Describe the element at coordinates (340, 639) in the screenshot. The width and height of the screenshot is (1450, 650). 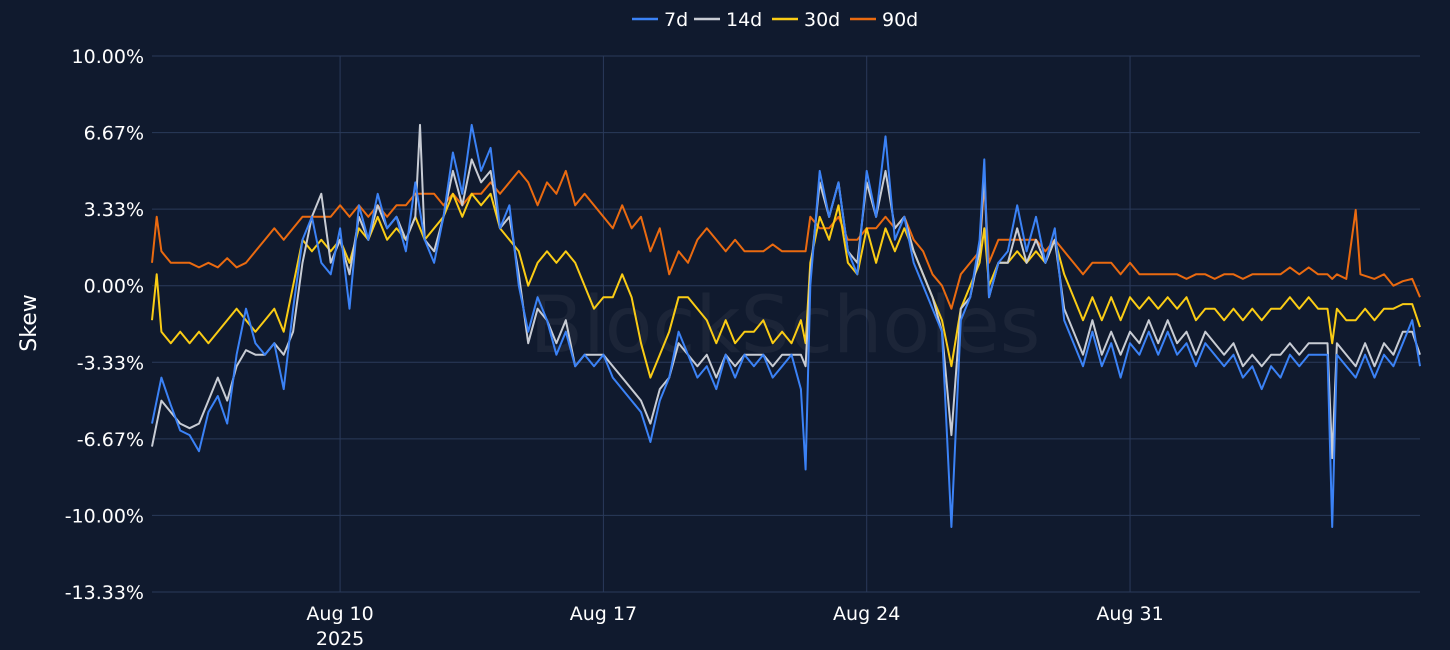
I see `x-tick-sublabel: 2025` at that location.